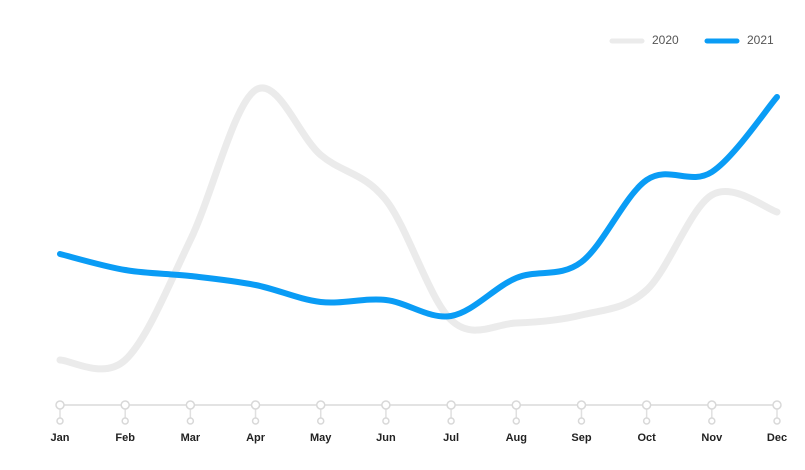 The image size is (805, 470). Describe the element at coordinates (516, 438) in the screenshot. I see `x-tick-label: Aug` at that location.